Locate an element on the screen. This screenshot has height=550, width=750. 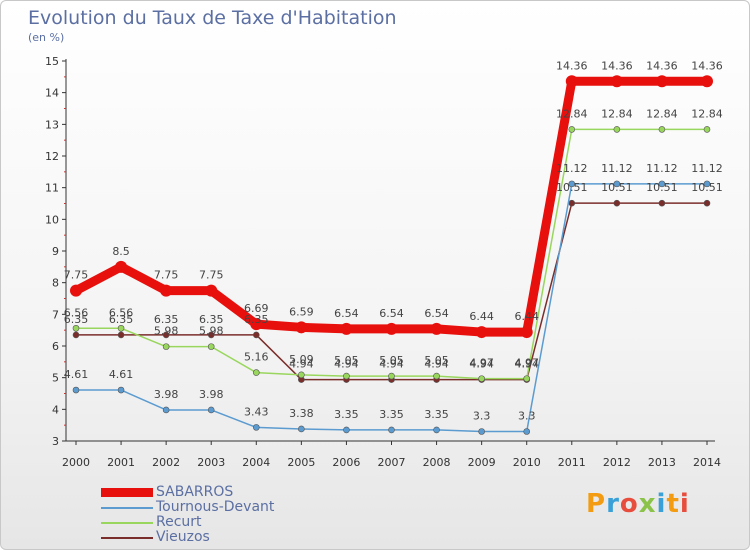
x-tick-label: 2002 is located at coordinates (166, 462).